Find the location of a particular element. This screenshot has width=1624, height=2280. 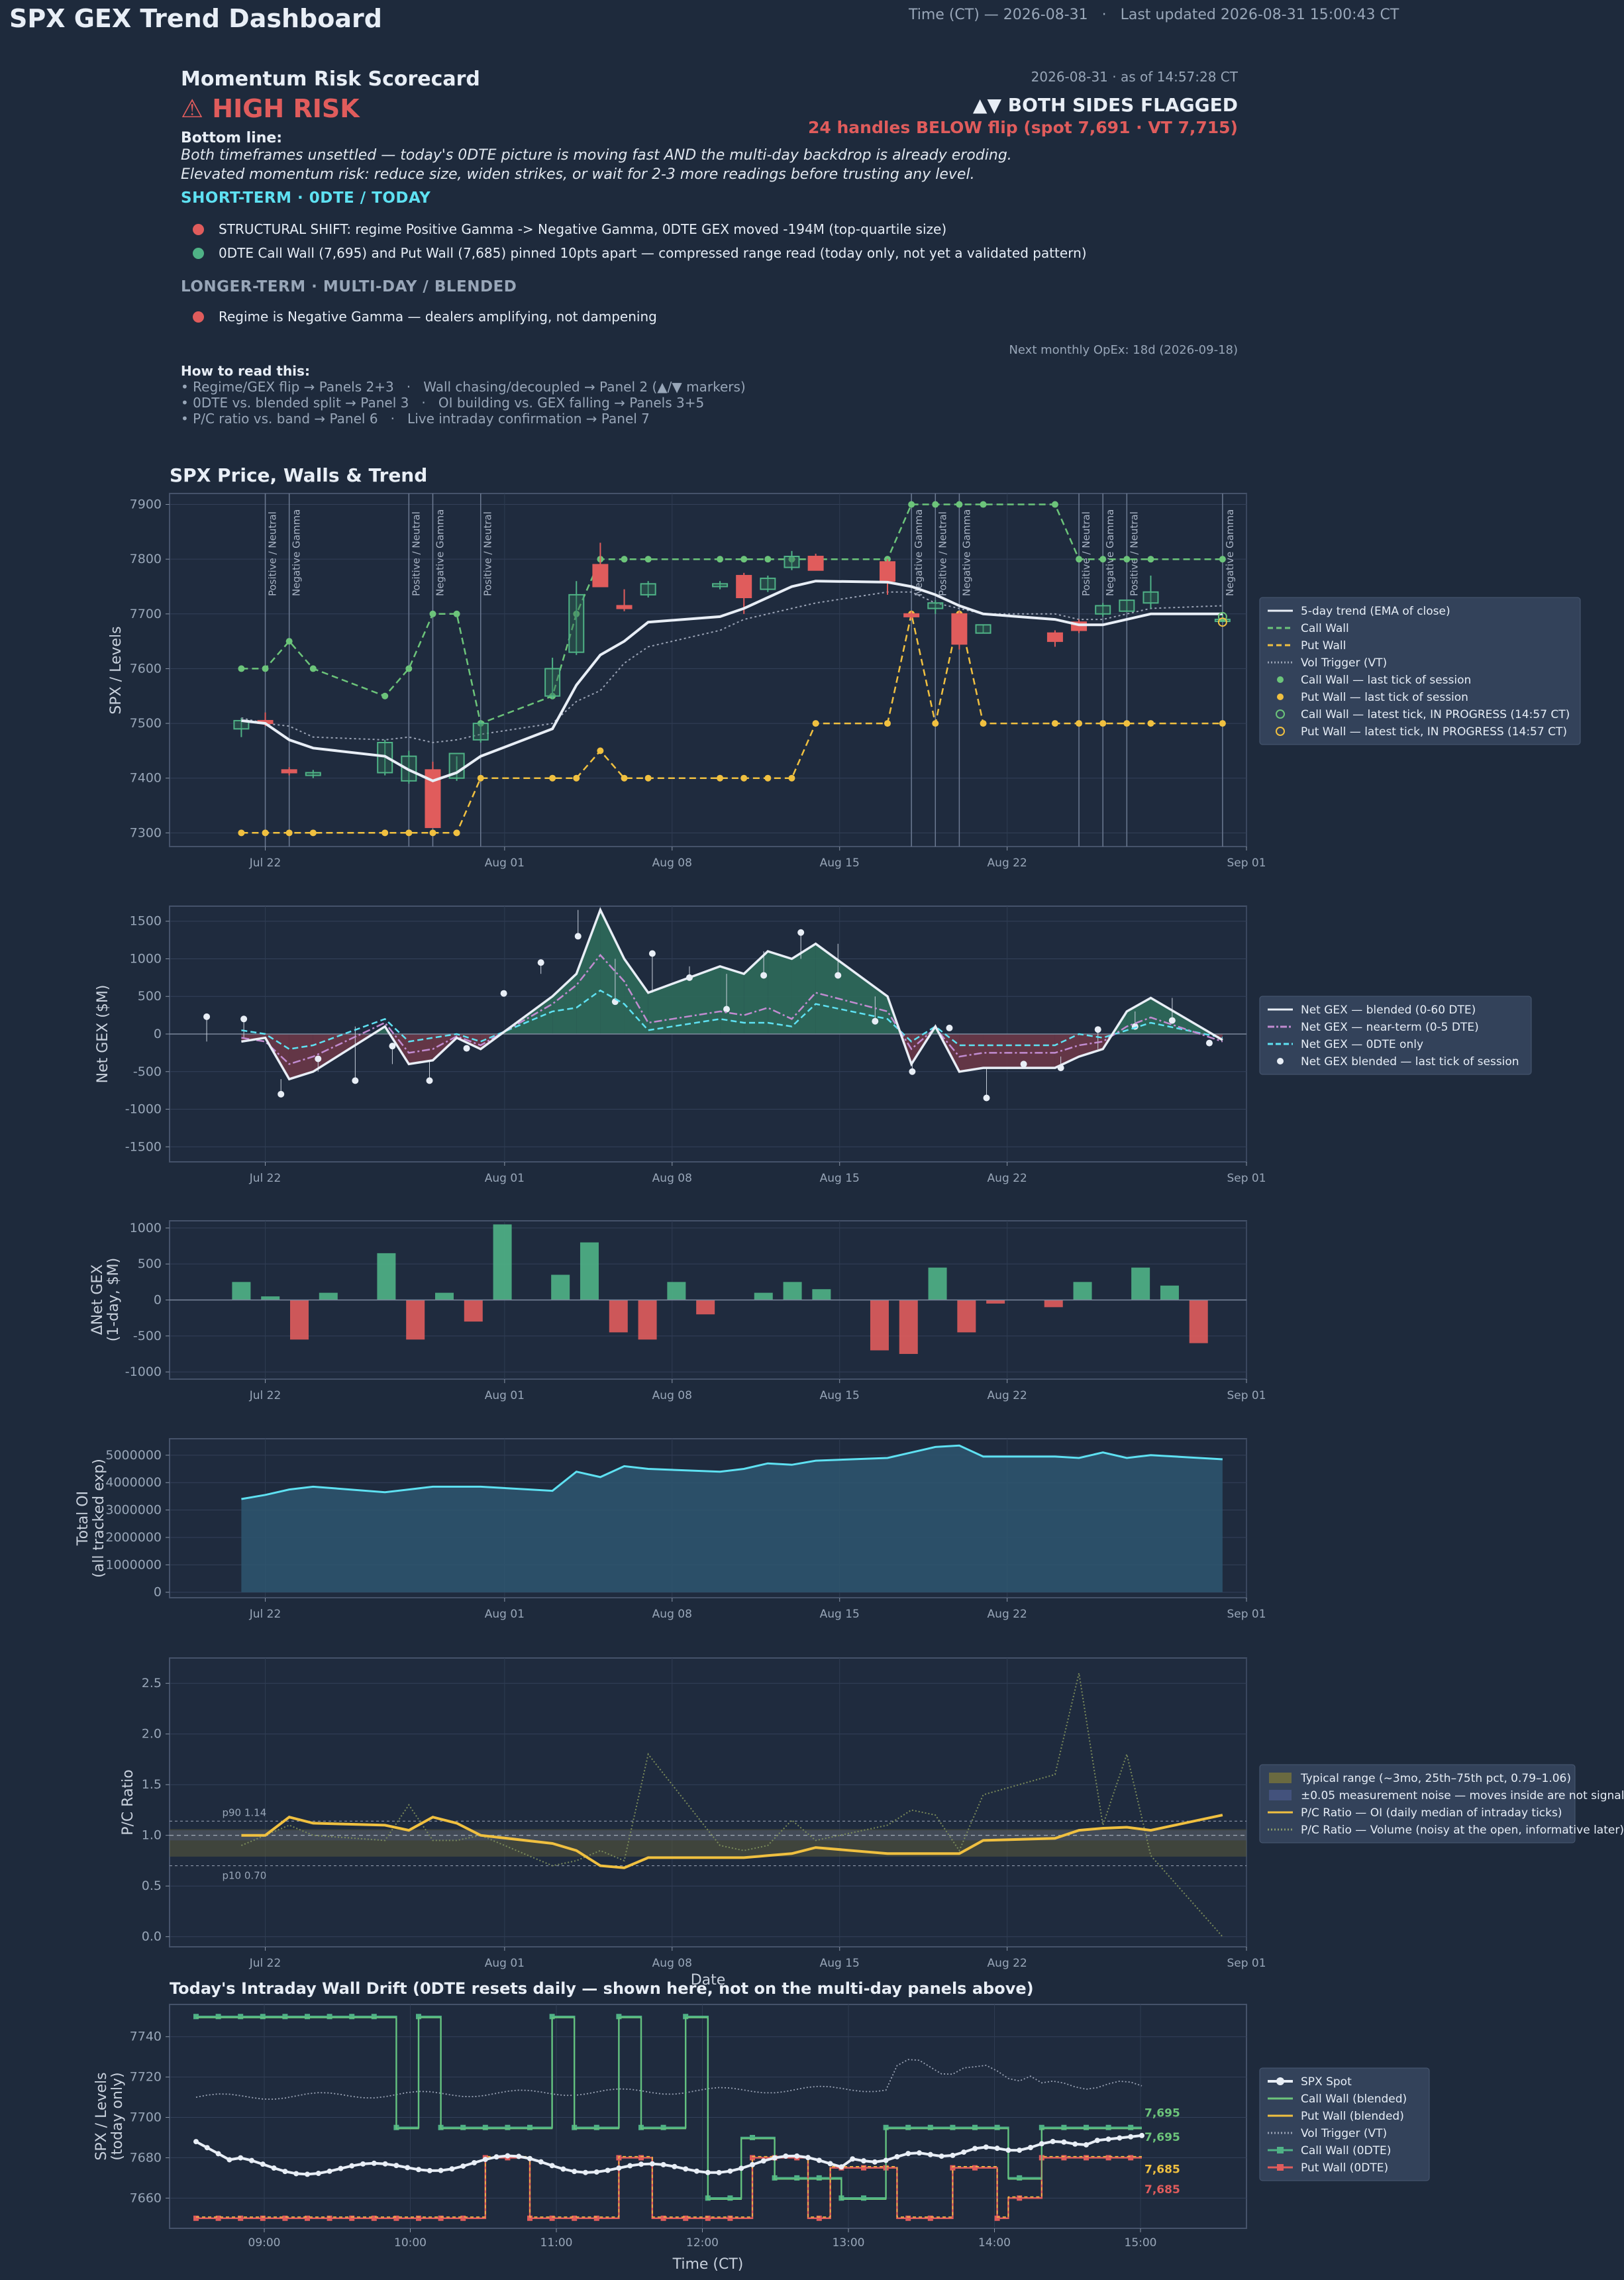

netgex-xtick-label: Sep 01 is located at coordinates (1246, 1178).